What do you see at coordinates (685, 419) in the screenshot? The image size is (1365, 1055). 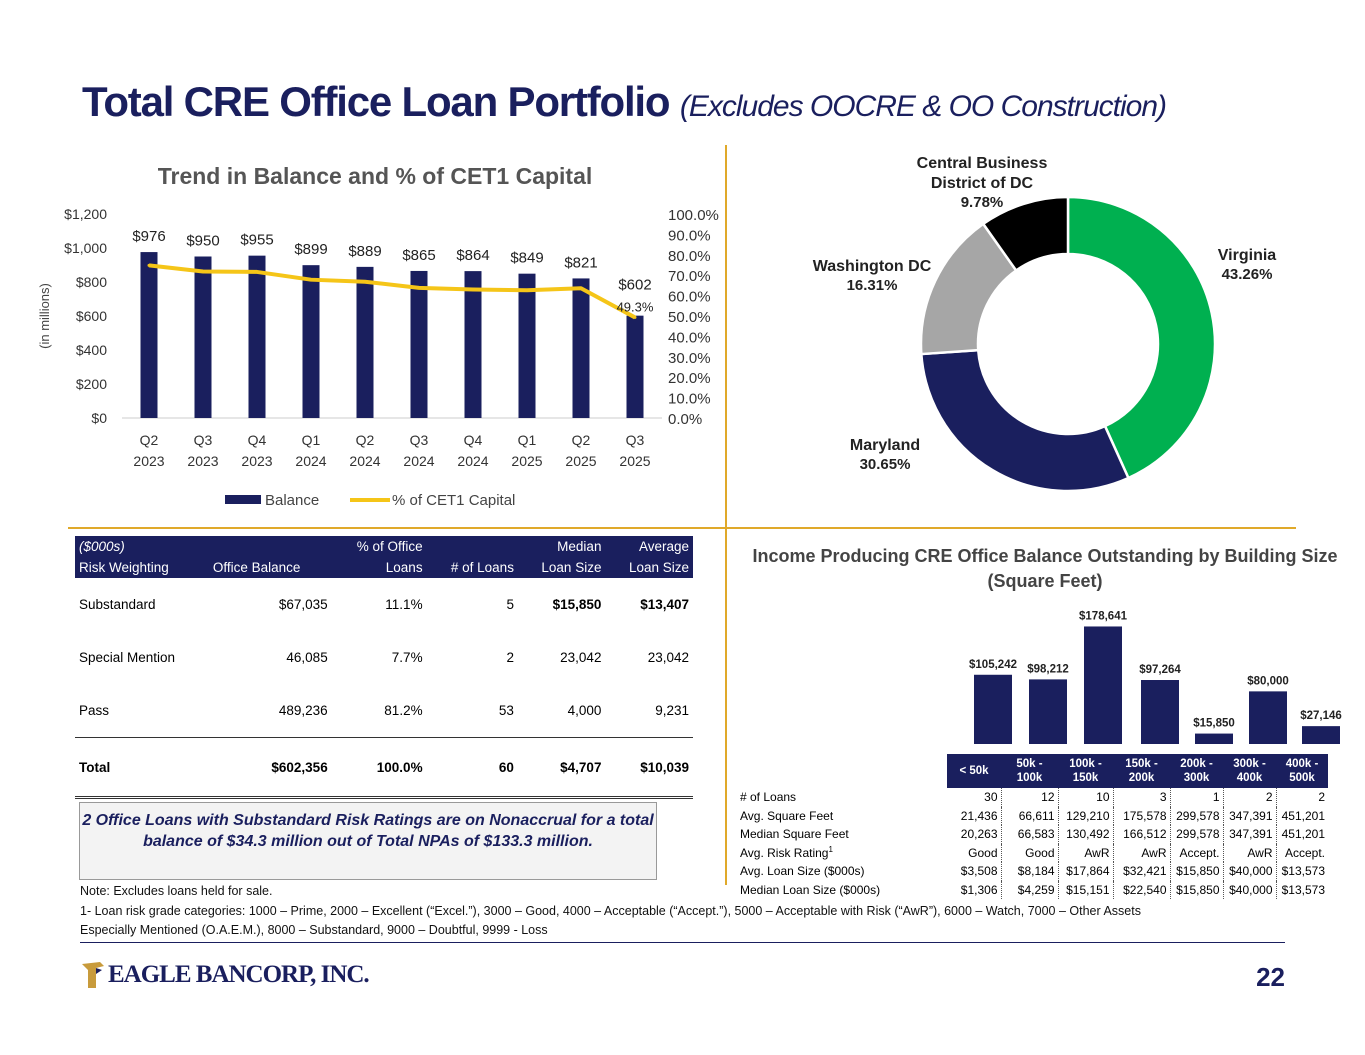 I see `y2-tick-label: 0.0%` at bounding box center [685, 419].